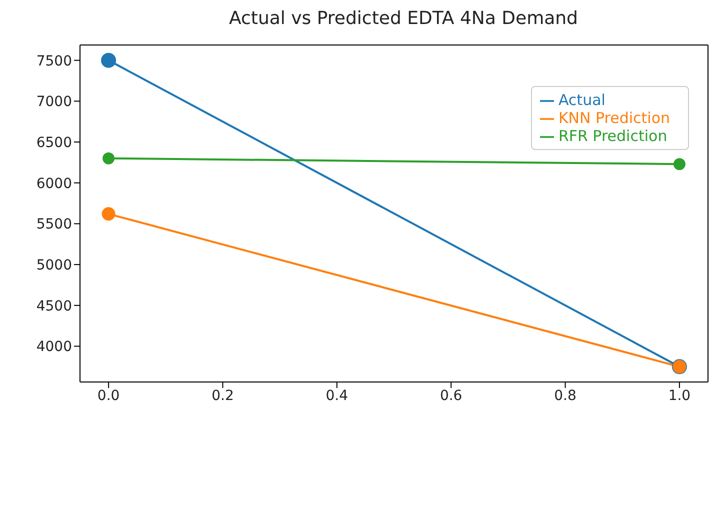 This screenshot has height=513, width=727. Describe the element at coordinates (451, 396) in the screenshot. I see `x-tick-label: 0.6` at that location.